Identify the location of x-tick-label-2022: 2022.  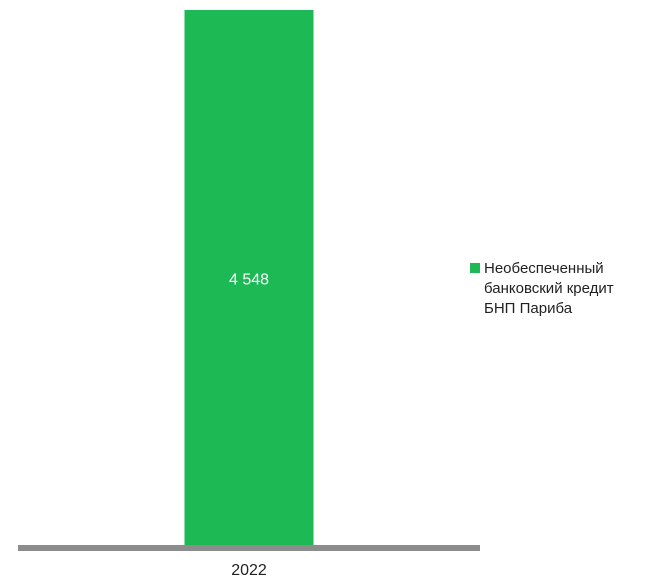
(249, 570).